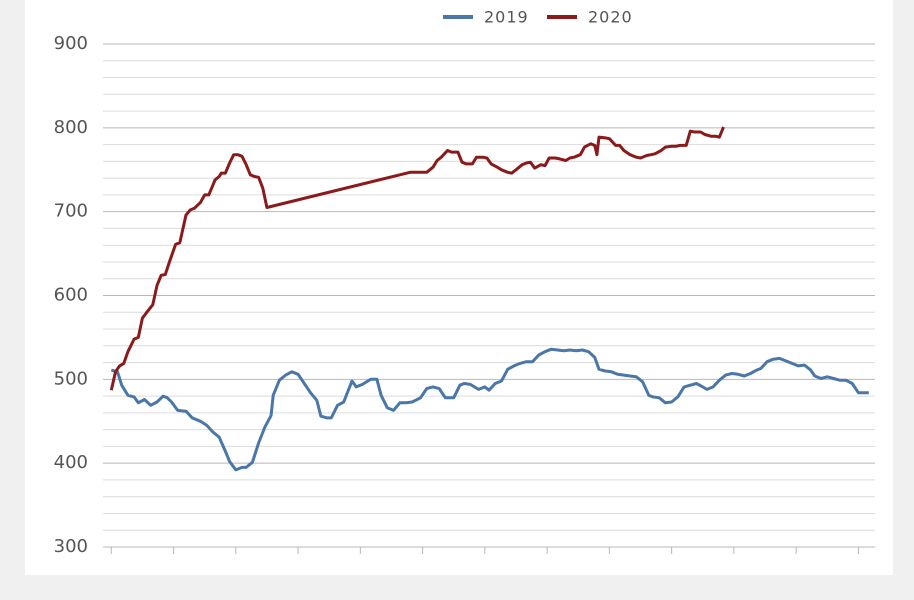 The image size is (914, 600). What do you see at coordinates (71, 211) in the screenshot?
I see `y-tick-label: 700` at bounding box center [71, 211].